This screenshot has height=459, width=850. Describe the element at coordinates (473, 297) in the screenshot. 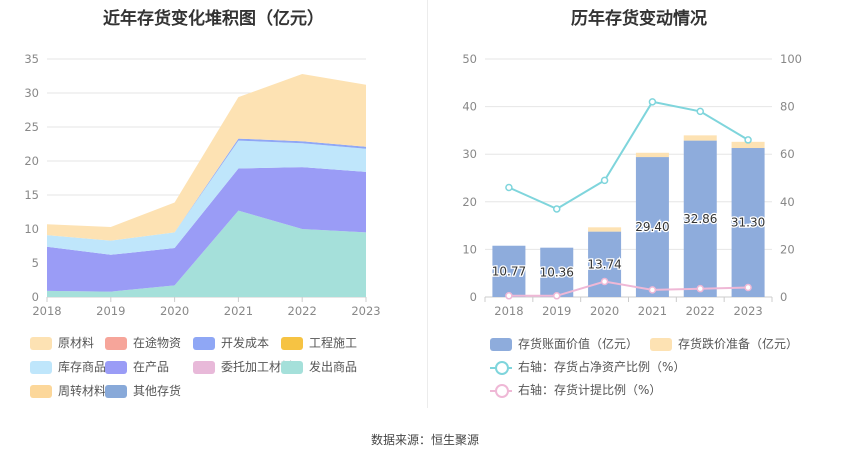

I see `right-left-y-tick-label: 0` at that location.